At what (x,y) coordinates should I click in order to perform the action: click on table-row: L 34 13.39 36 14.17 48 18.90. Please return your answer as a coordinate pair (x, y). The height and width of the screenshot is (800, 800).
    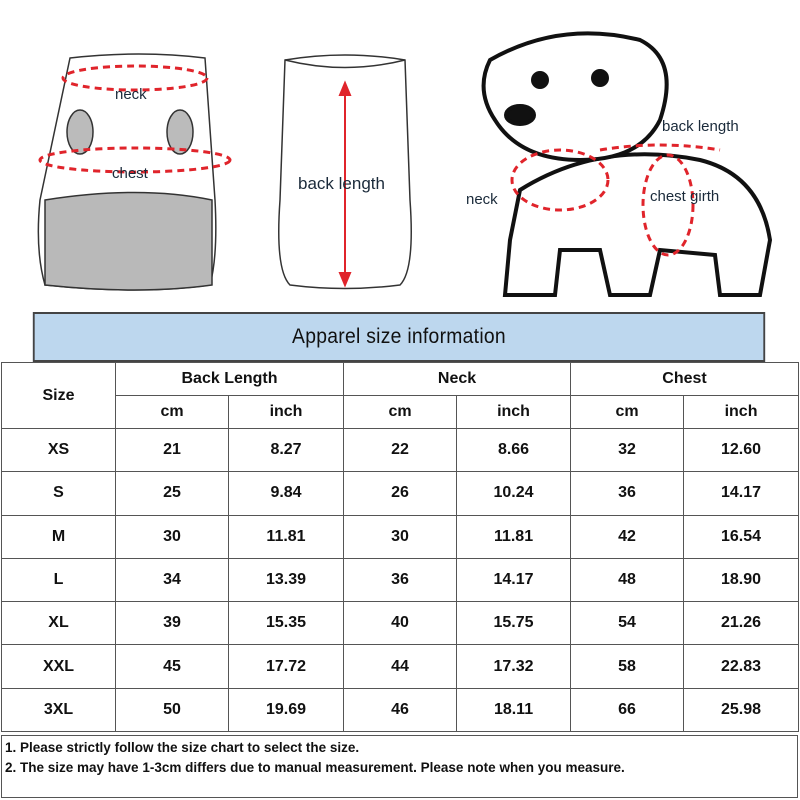
    Looking at the image, I should click on (400, 580).